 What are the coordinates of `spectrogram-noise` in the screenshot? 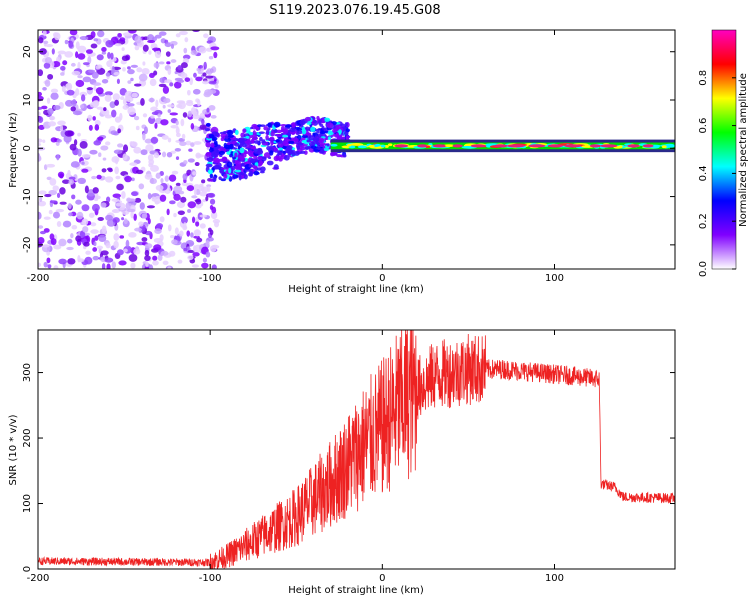 It's located at (129, 149).